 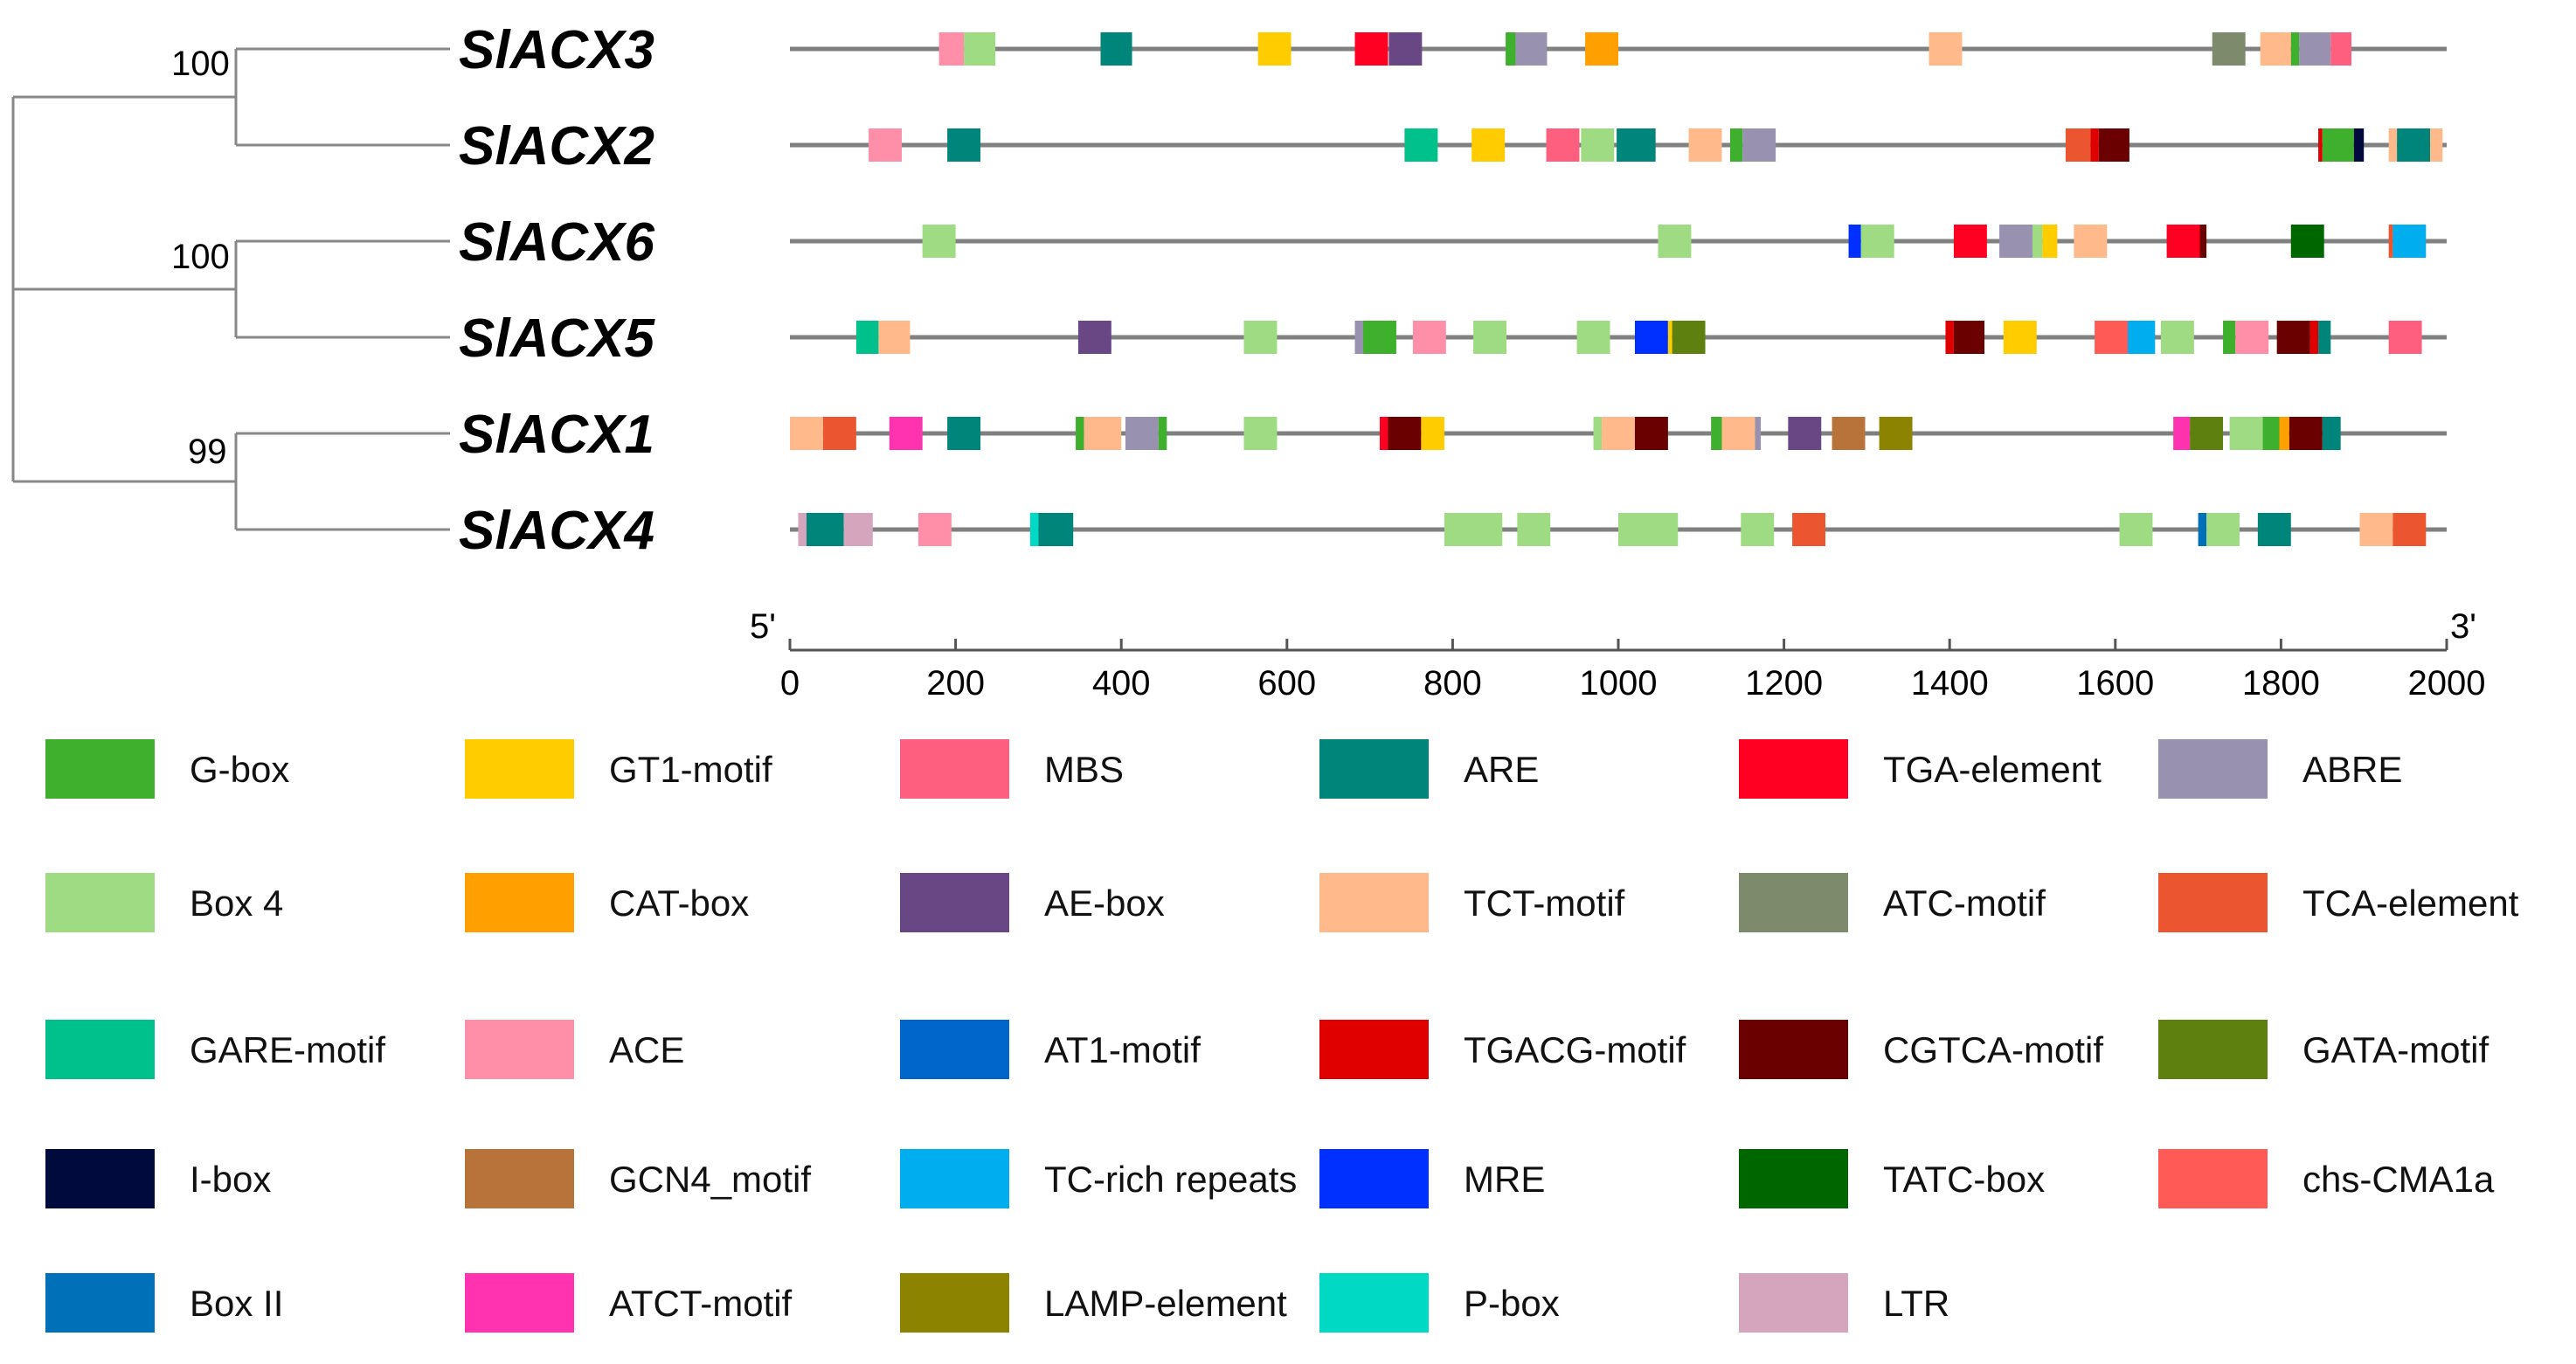 I want to click on legend-label: AE-box, so click(x=1104, y=904).